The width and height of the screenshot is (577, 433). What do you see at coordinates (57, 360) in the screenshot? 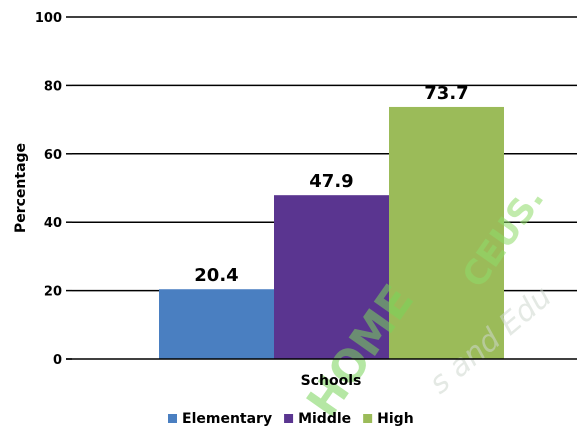
I see `y-tick-label: 0` at bounding box center [57, 360].